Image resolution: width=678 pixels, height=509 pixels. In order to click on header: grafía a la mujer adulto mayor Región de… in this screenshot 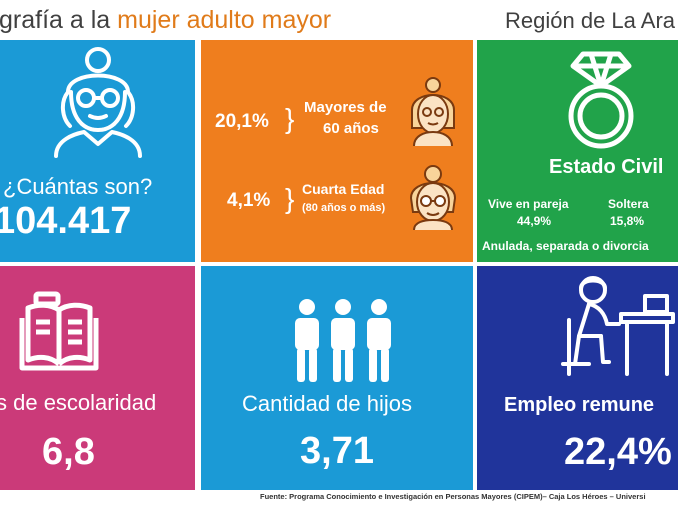, I will do `click(339, 20)`.